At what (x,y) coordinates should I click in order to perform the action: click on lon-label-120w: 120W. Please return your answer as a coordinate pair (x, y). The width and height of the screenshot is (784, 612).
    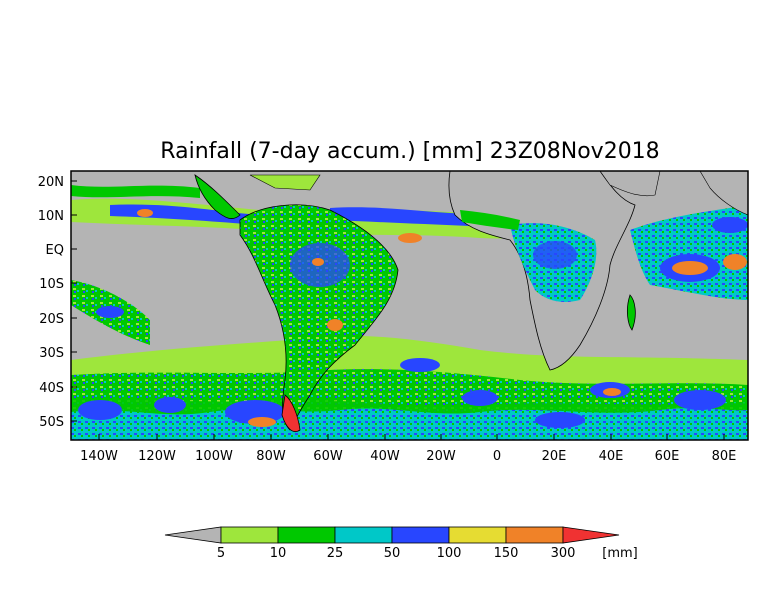
    Looking at the image, I should click on (157, 456).